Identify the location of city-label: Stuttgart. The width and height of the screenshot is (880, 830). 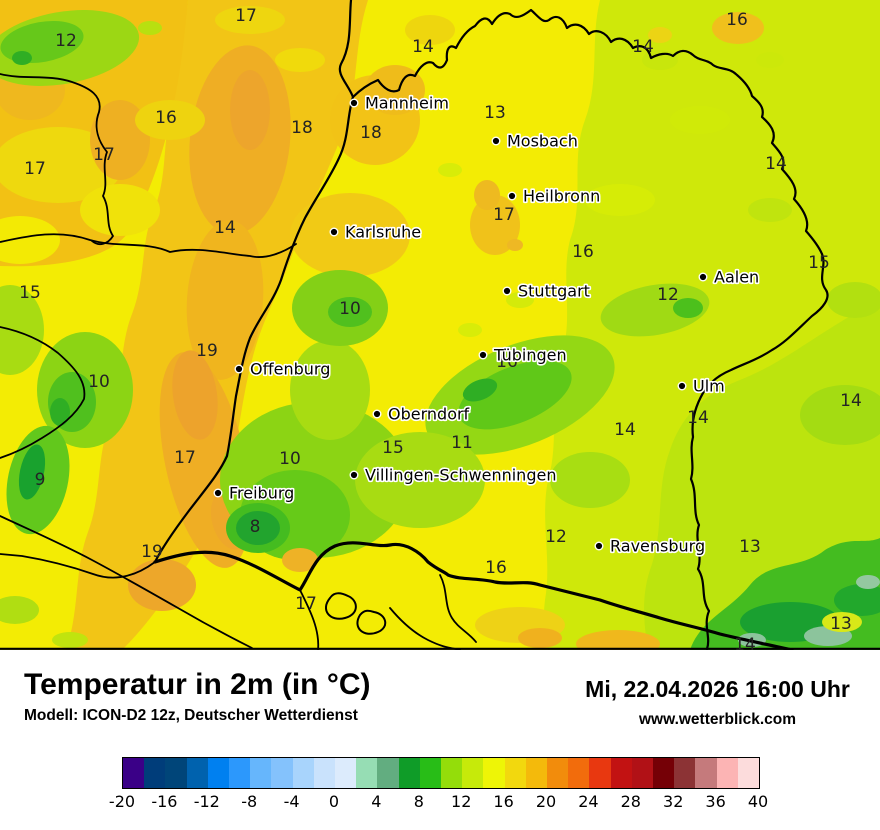
(554, 291).